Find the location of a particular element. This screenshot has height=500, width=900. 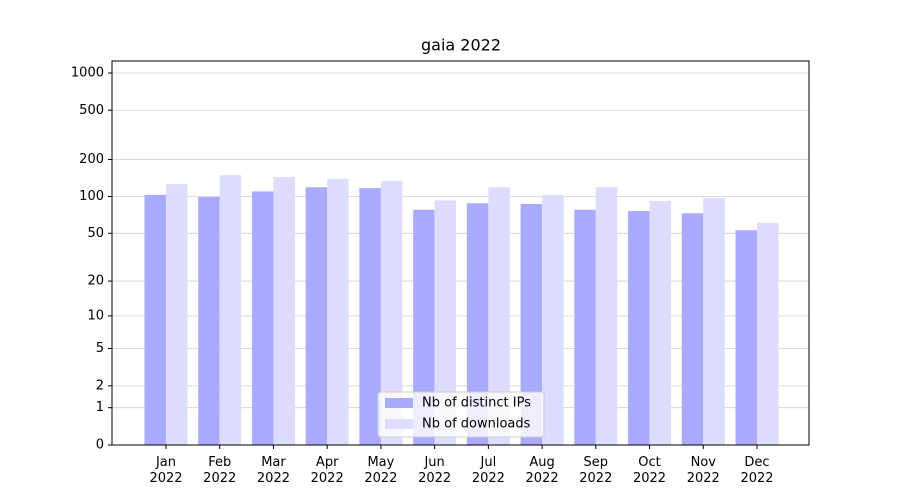

y-tick-label: 500 is located at coordinates (91, 110).